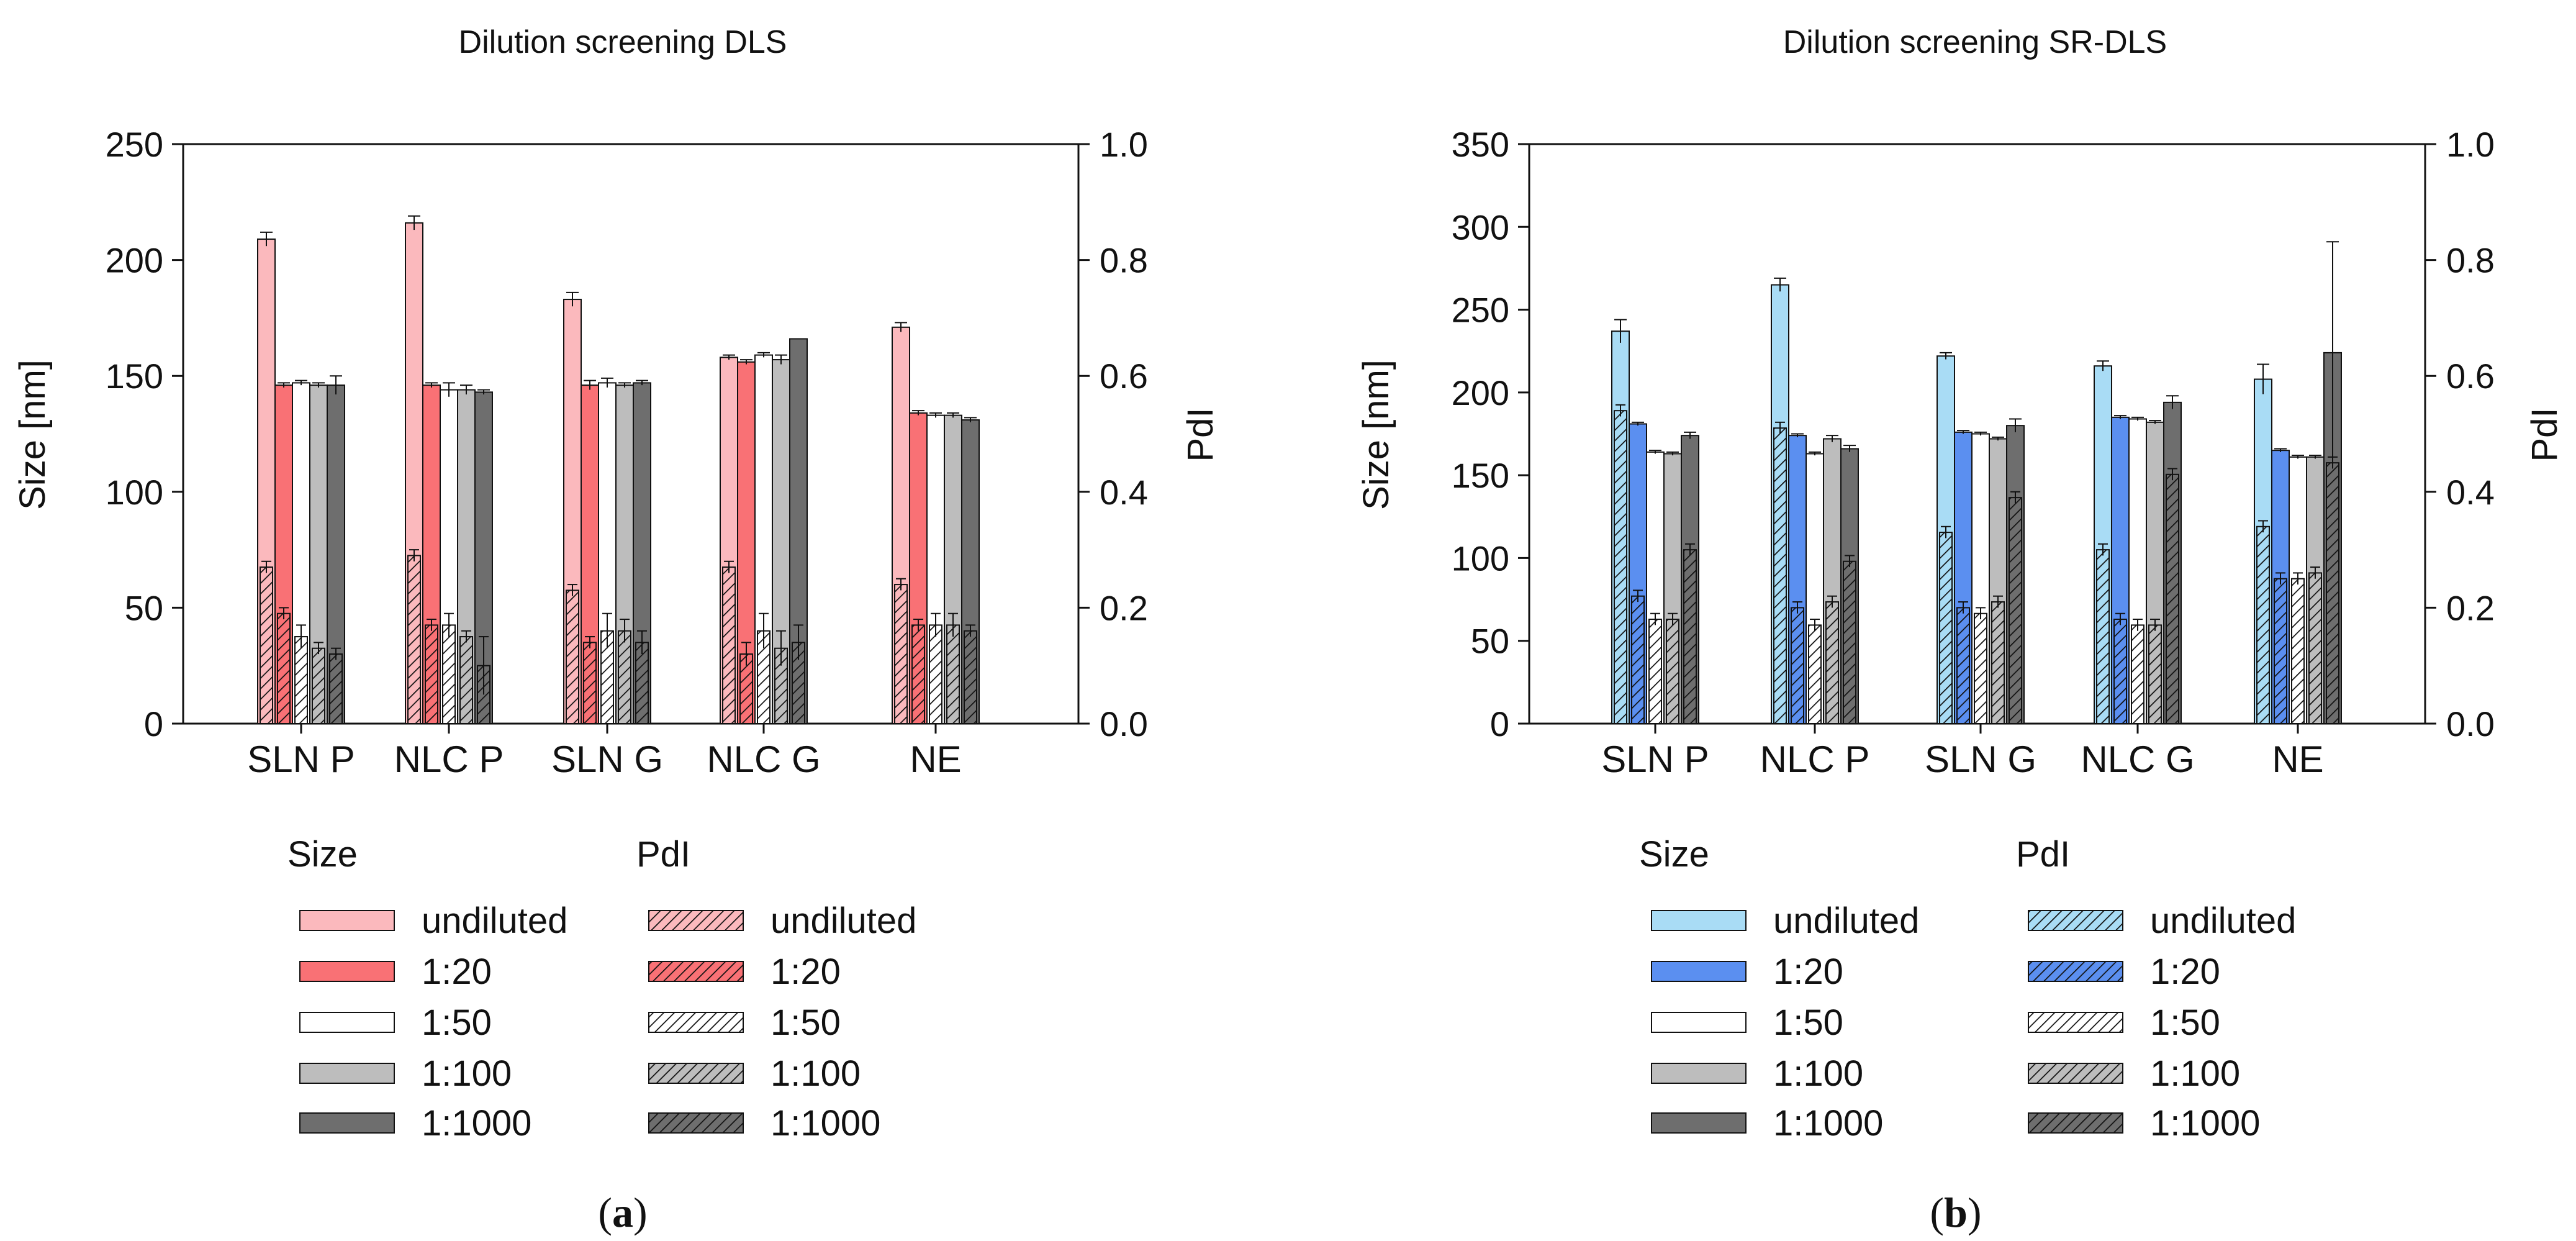 This screenshot has height=1241, width=2576. I want to click on x-tick-label-a: NE, so click(935, 759).